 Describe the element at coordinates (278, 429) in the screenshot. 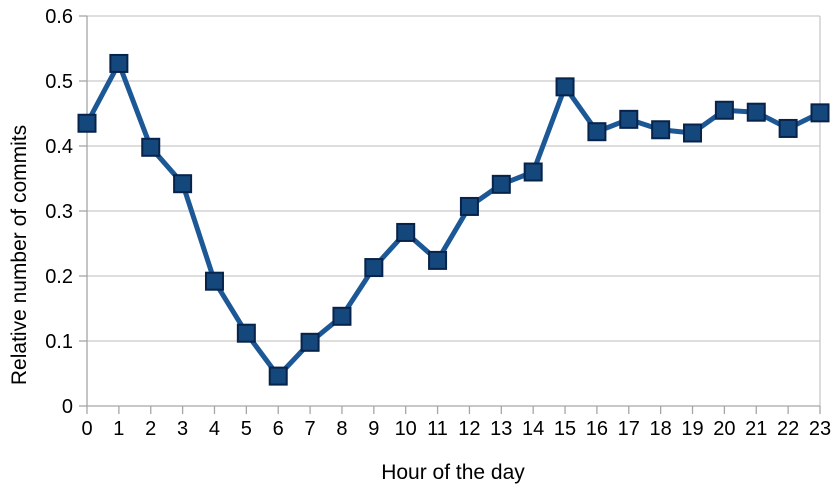

I see `x-tick-label: 6` at that location.